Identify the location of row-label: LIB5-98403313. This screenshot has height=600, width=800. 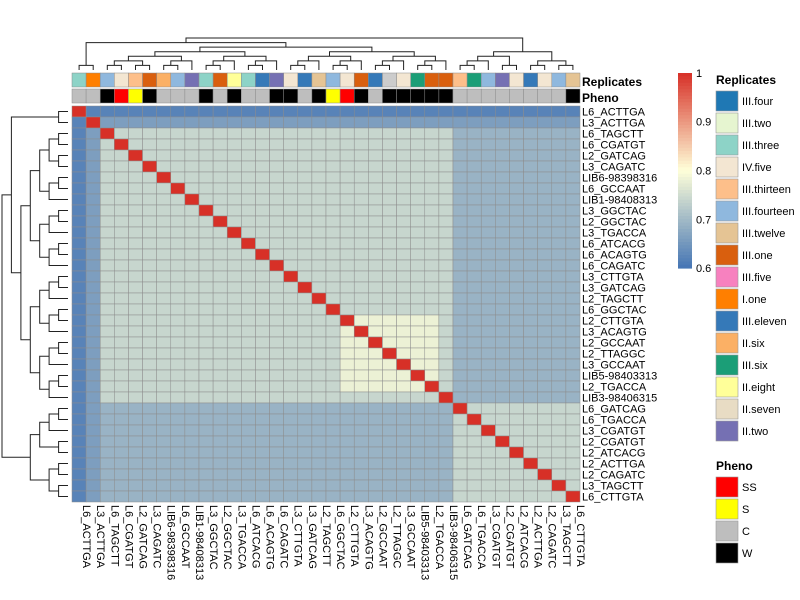
(619, 377).